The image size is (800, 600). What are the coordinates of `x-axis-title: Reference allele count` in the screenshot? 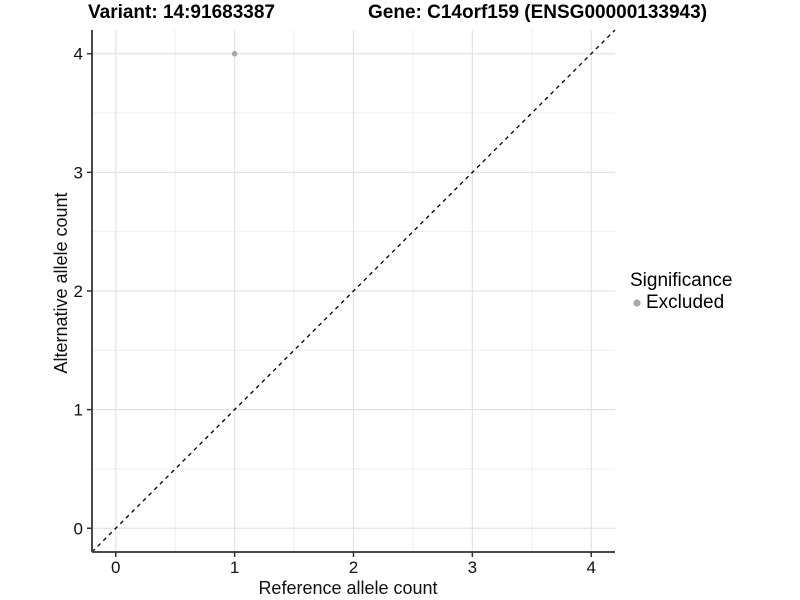 It's located at (348, 588).